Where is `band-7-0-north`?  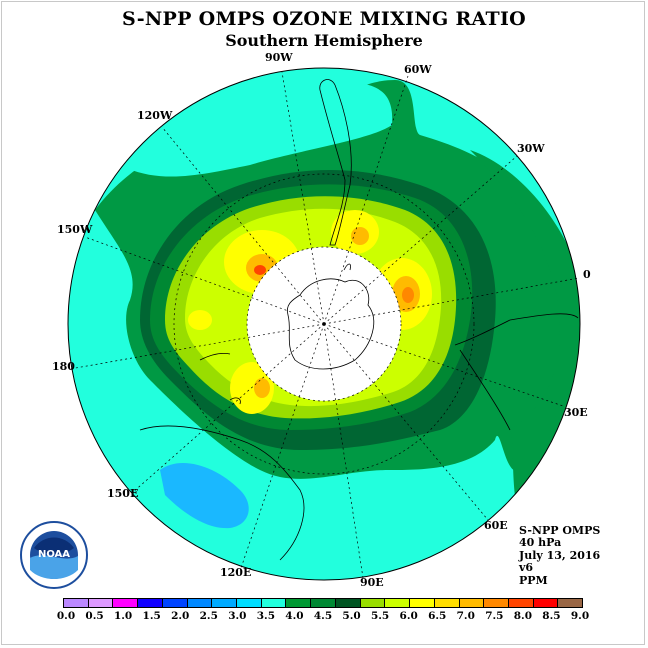
band-7-0-north is located at coordinates (360, 236).